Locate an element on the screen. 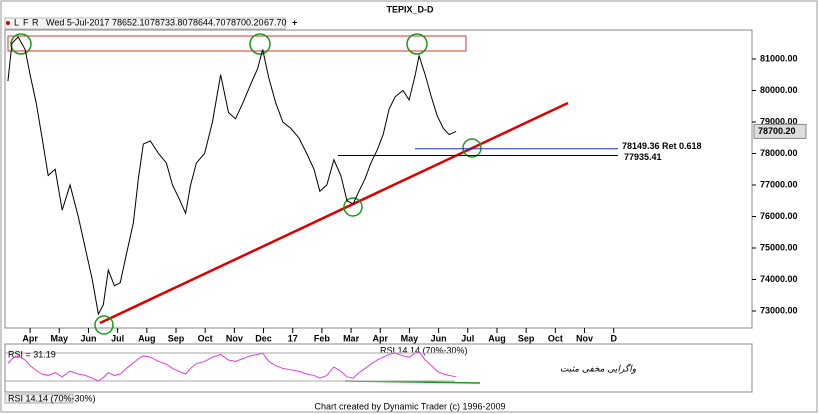 The width and height of the screenshot is (819, 414). y-tick-label: 73000.00 is located at coordinates (779, 310).